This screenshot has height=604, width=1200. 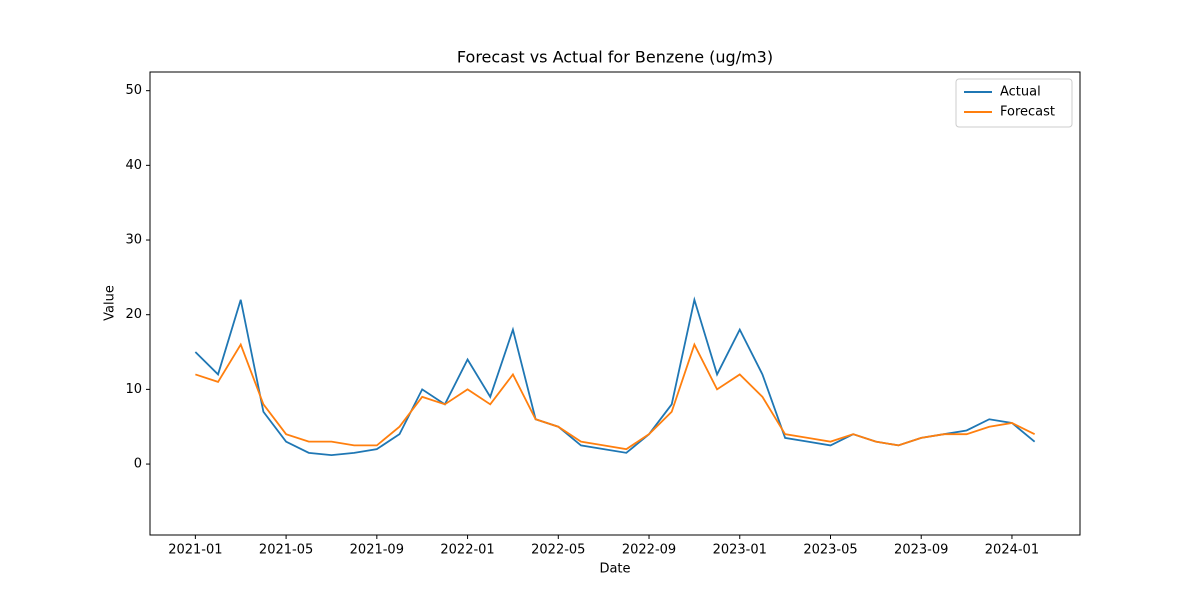 What do you see at coordinates (740, 550) in the screenshot?
I see `x-tick-label: 2023-01` at bounding box center [740, 550].